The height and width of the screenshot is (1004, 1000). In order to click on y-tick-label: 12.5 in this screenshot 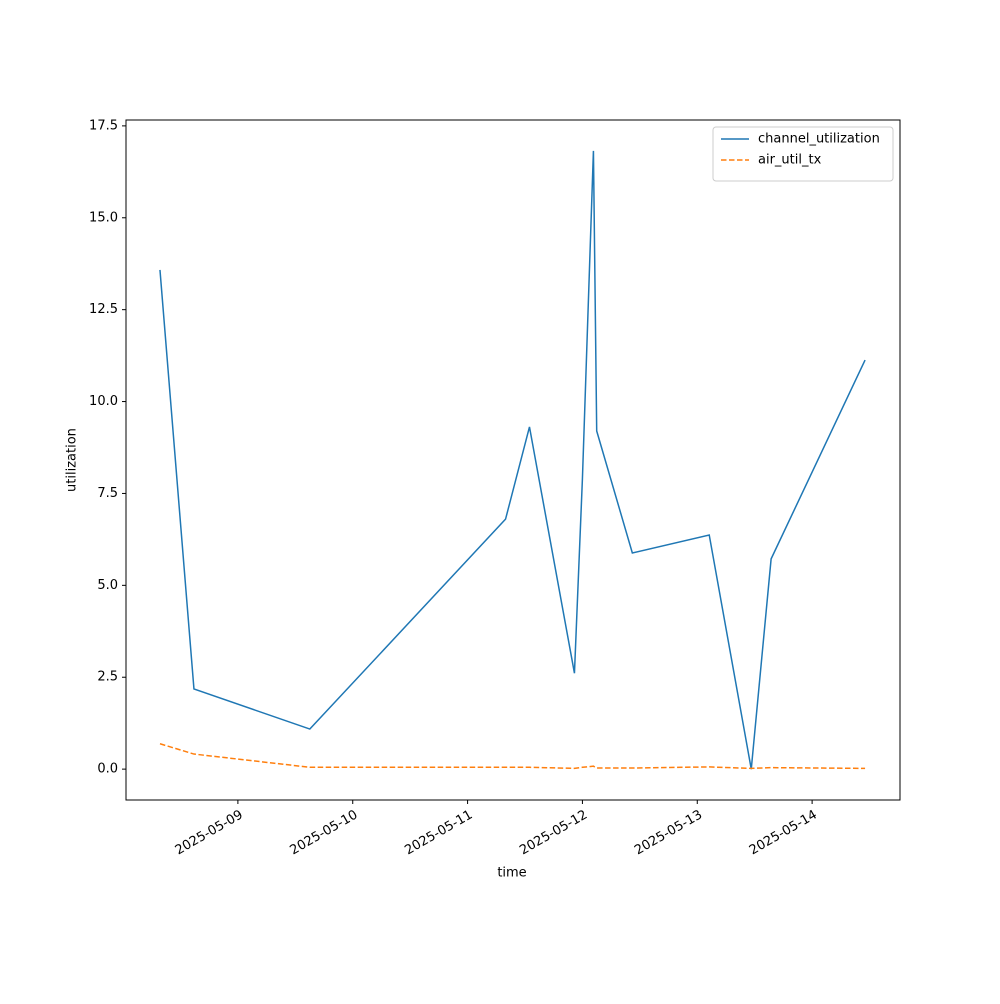, I will do `click(103, 309)`.